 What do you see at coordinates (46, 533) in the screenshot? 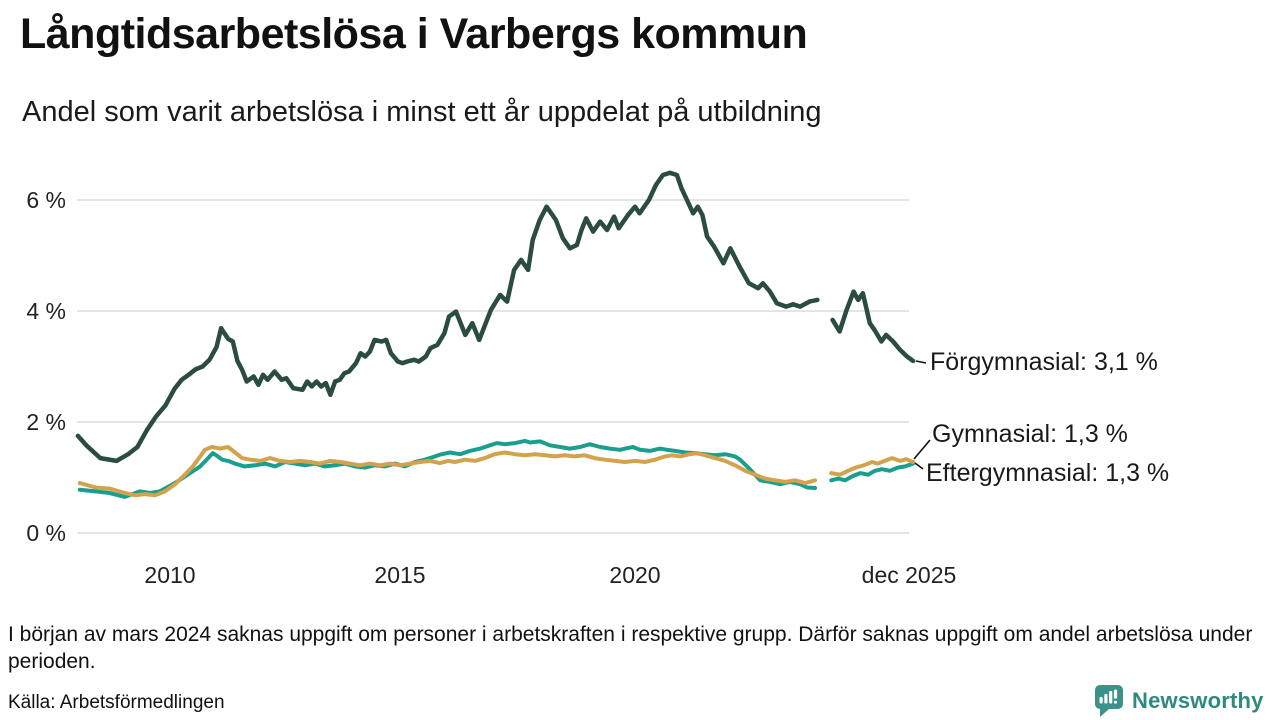
I see `y-tick-label-0: 0 %` at bounding box center [46, 533].